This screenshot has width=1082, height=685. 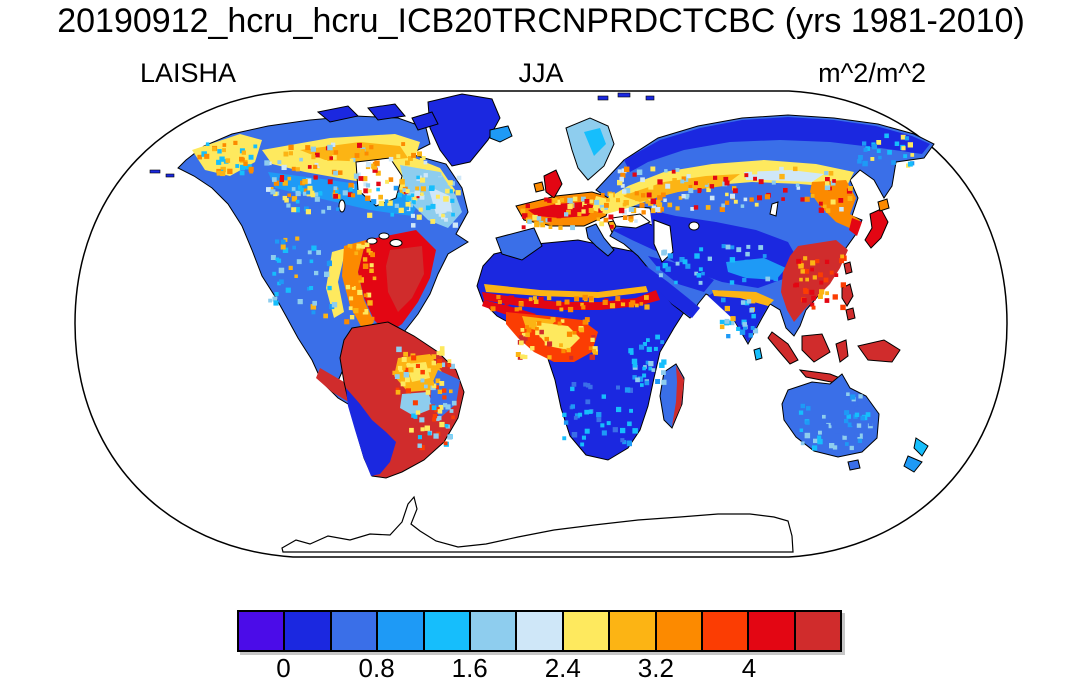 I want to click on lake-baikal, so click(x=774, y=209).